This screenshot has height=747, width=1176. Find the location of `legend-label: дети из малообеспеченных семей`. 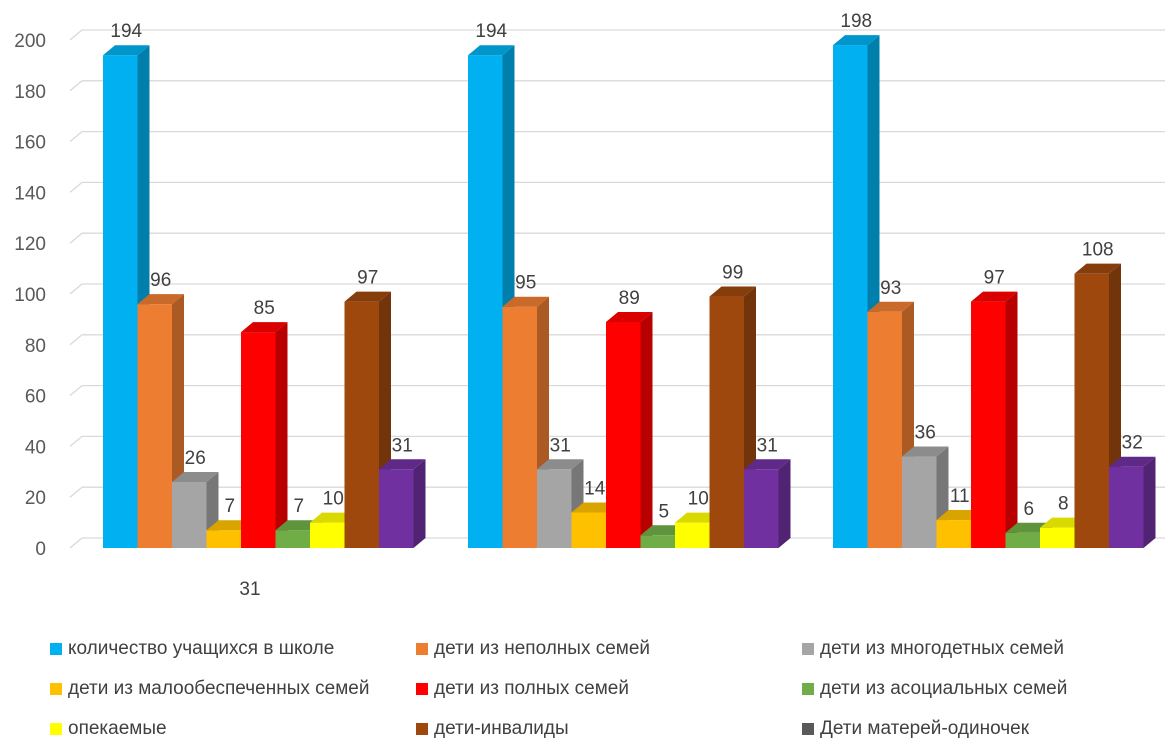

legend-label: дети из малообеспеченных семей is located at coordinates (219, 688).